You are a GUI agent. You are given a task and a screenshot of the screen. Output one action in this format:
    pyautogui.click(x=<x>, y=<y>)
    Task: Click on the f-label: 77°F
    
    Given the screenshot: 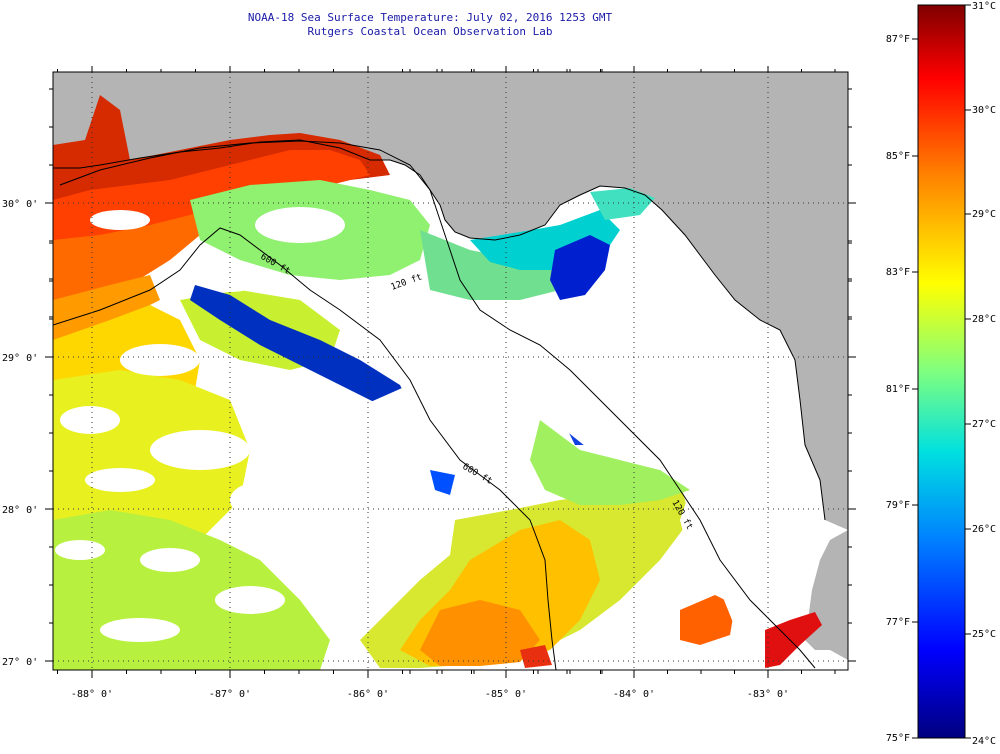 What is the action you would take?
    pyautogui.click(x=898, y=622)
    